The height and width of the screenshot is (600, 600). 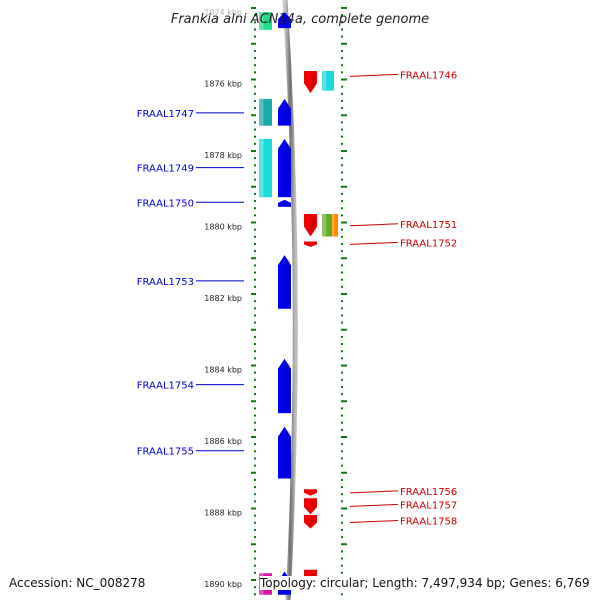 What do you see at coordinates (165, 282) in the screenshot?
I see `gene-label-FRAAL1753: FRAAL1753` at bounding box center [165, 282].